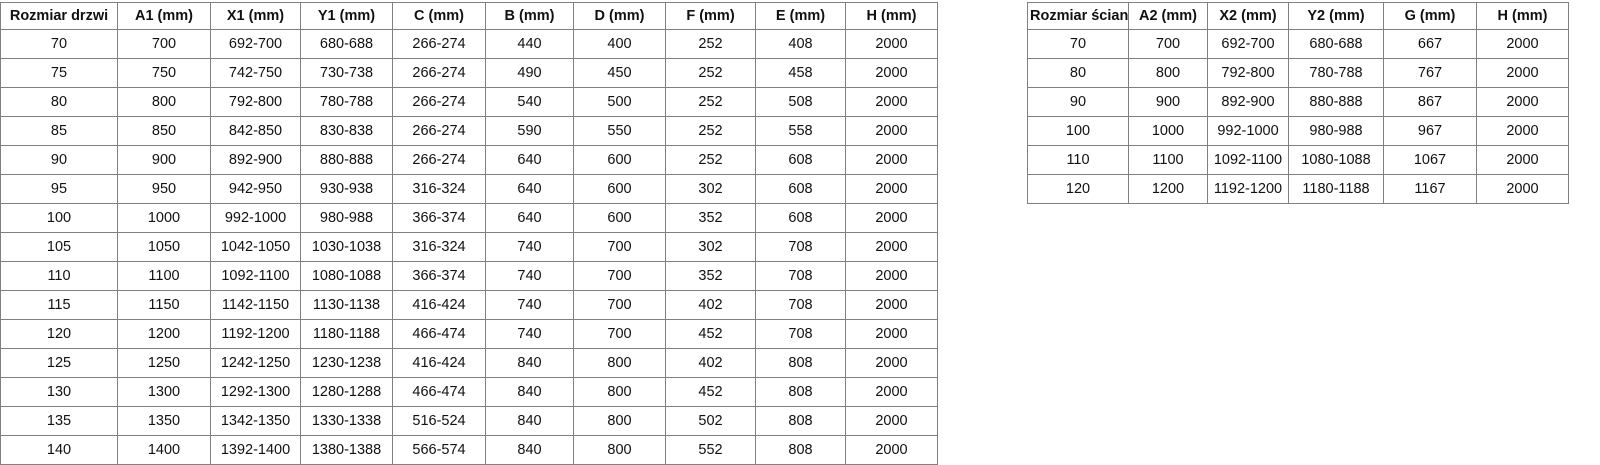 The height and width of the screenshot is (465, 1600). What do you see at coordinates (1248, 73) in the screenshot?
I see `cell: 792-800` at bounding box center [1248, 73].